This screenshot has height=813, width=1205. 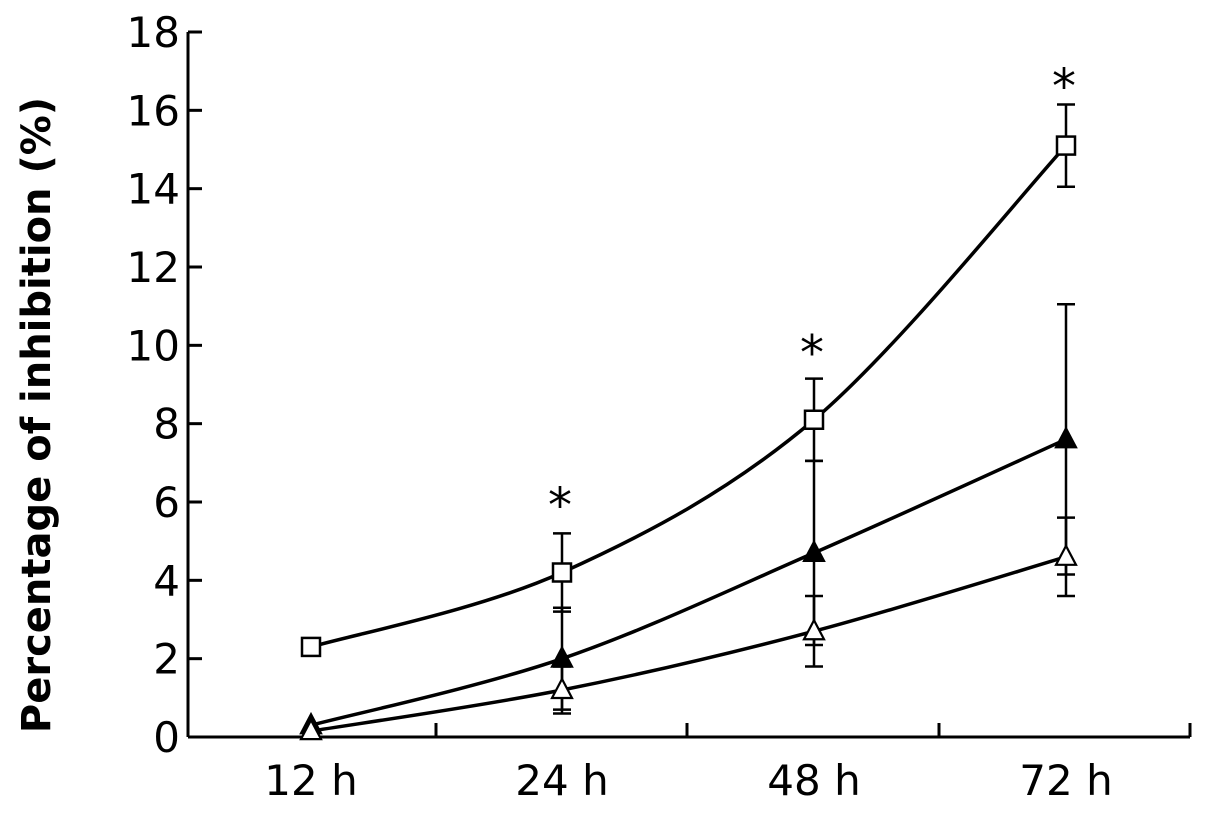 I want to click on y-tick-label: 2, so click(x=166, y=659).